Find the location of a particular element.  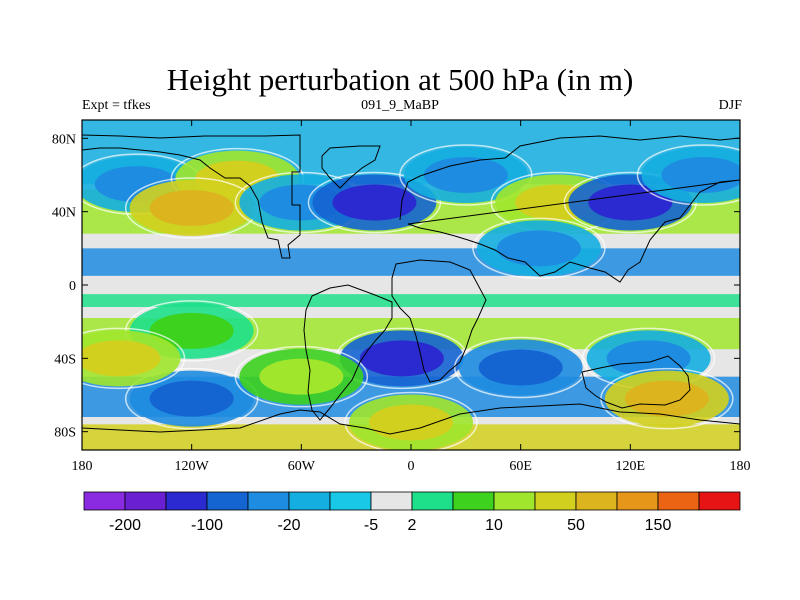

coastline-eurasia is located at coordinates (569, 209).